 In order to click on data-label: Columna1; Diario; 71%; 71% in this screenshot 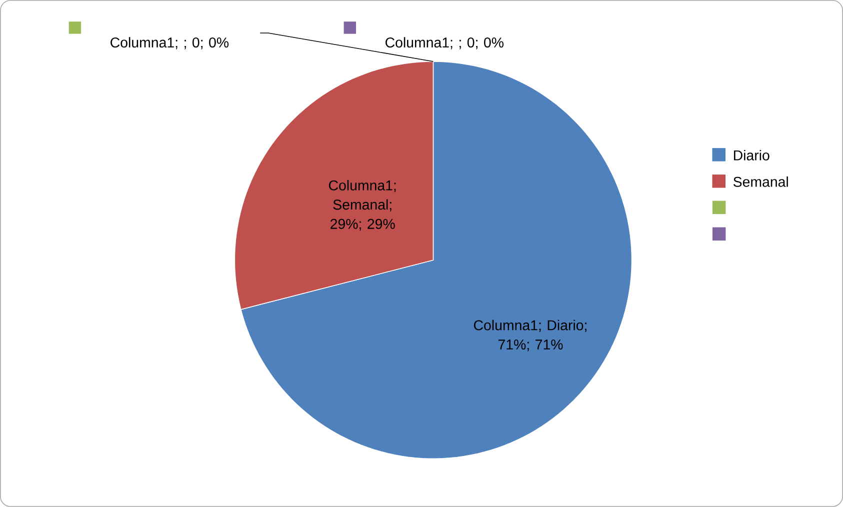, I will do `click(530, 336)`.